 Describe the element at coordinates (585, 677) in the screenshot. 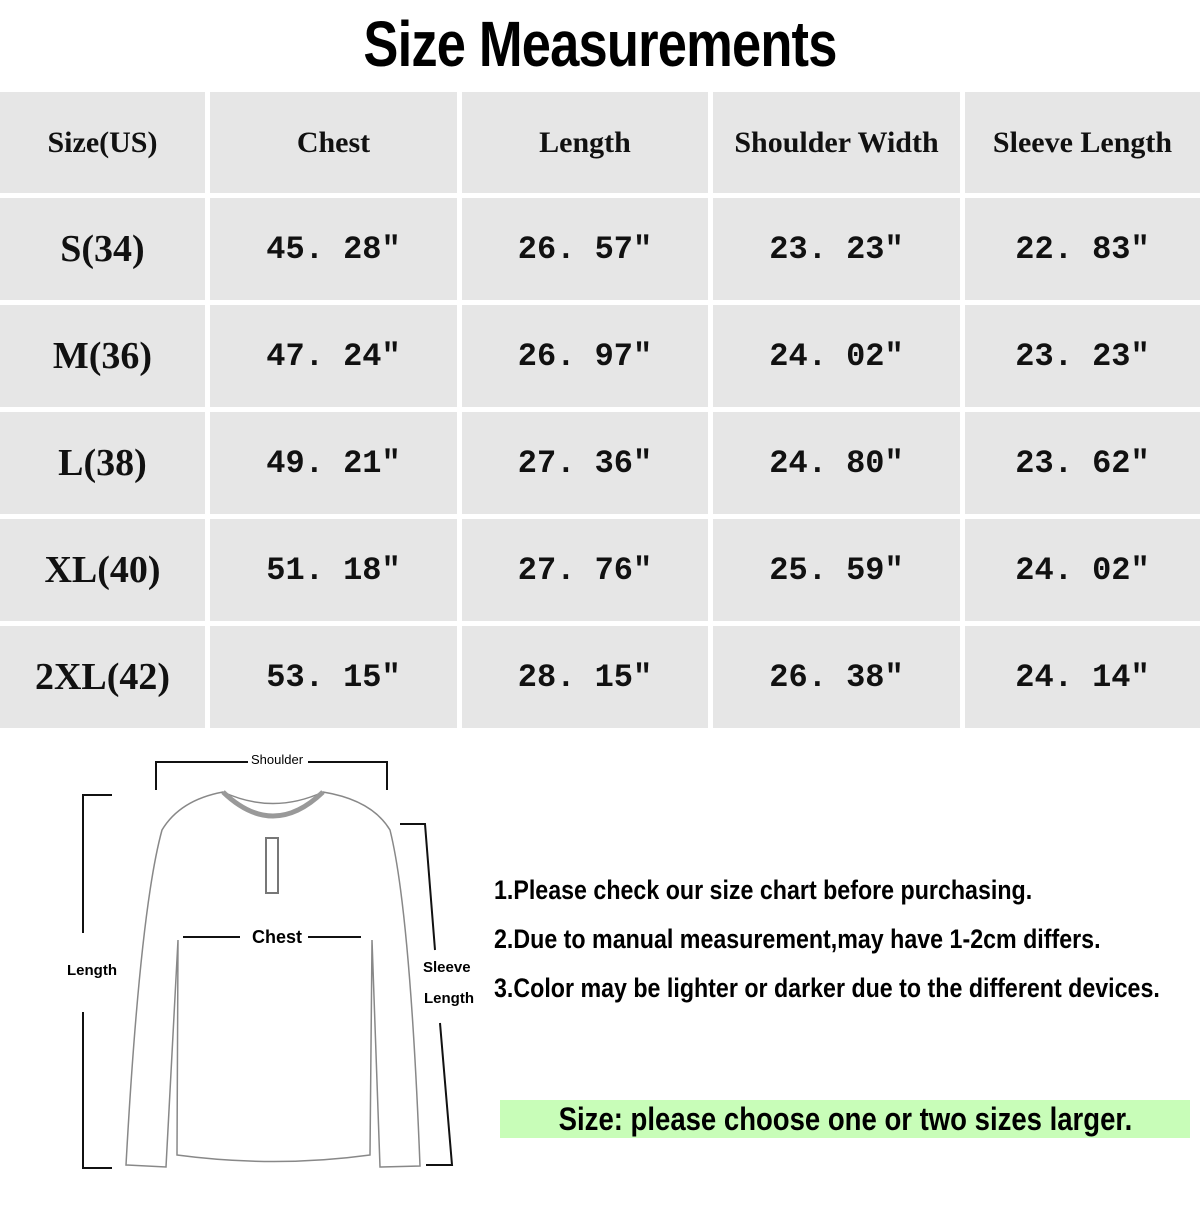

I see `length-cell: 28. 15″` at that location.